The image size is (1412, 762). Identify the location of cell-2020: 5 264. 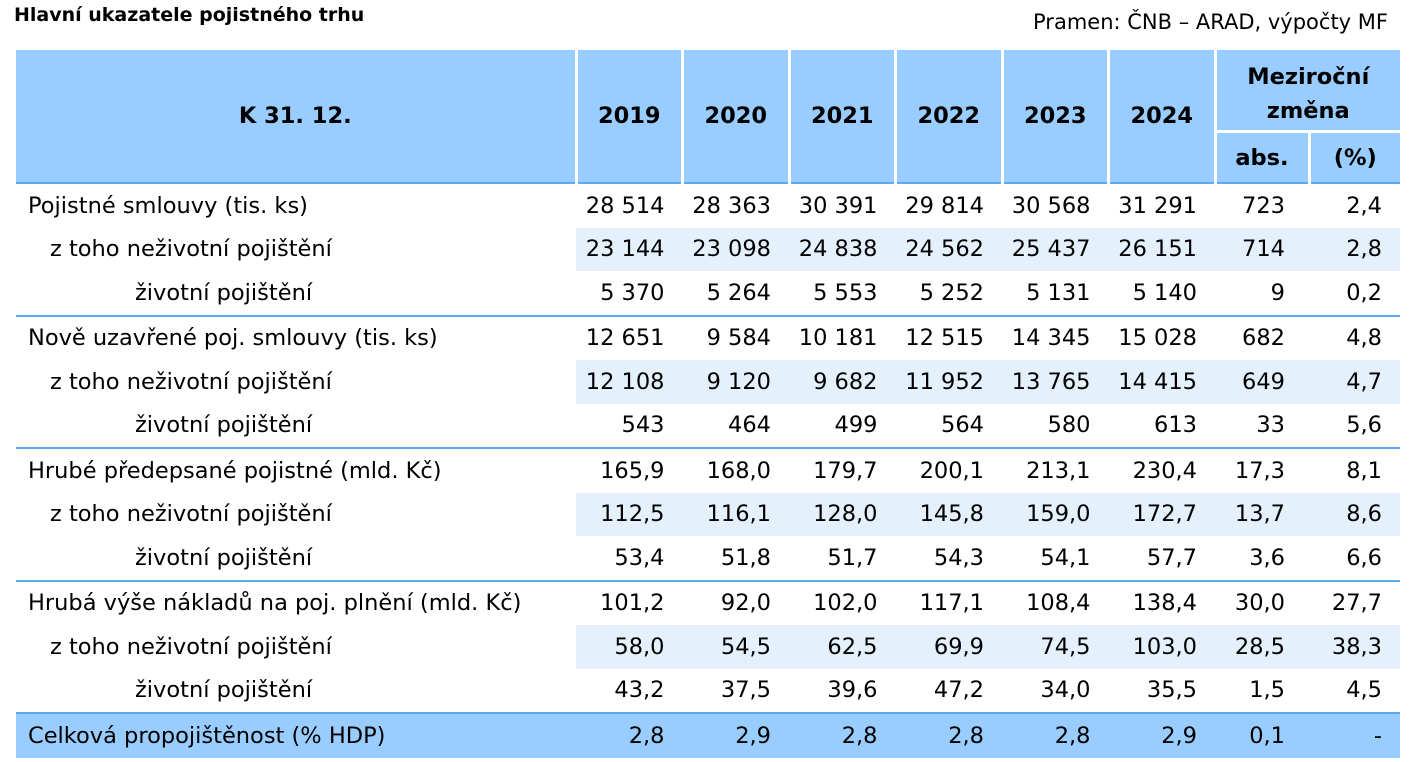
(738, 292).